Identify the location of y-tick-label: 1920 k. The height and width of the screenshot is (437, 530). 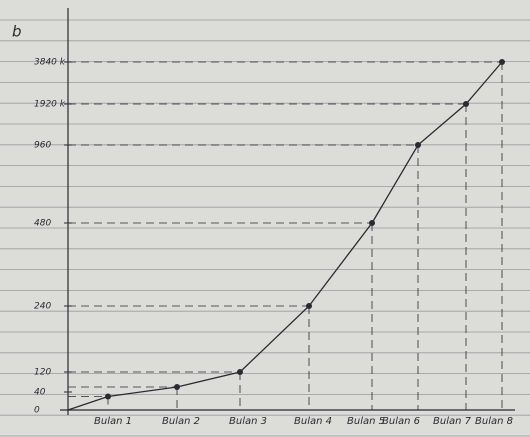
(50, 105).